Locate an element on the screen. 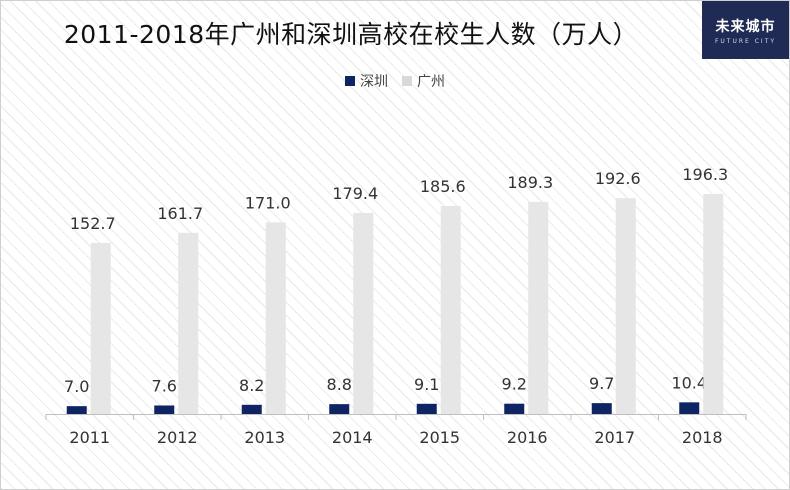 This screenshot has height=490, width=790. data-label-shenzhen-2012: 7.6 is located at coordinates (164, 385).